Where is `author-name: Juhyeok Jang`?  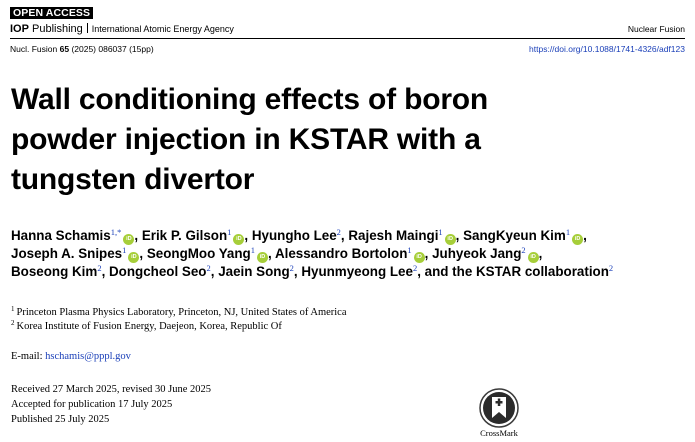
author-name: Juhyeok Jang is located at coordinates (477, 253).